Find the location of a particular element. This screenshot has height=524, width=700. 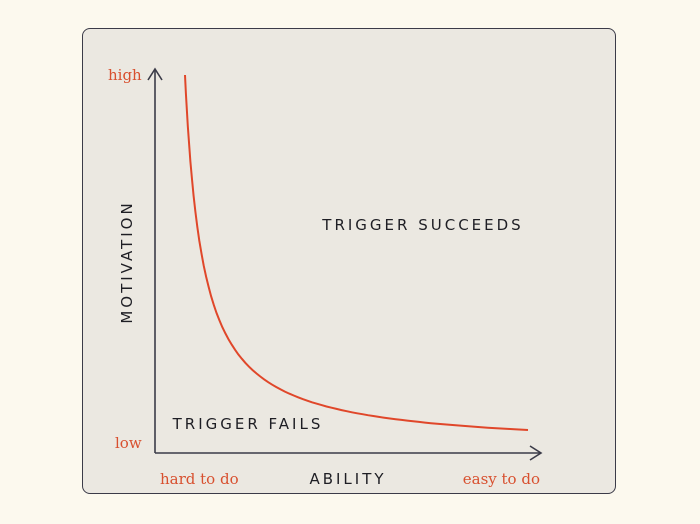

x-axis-high-label: easy to do is located at coordinates (501, 479).